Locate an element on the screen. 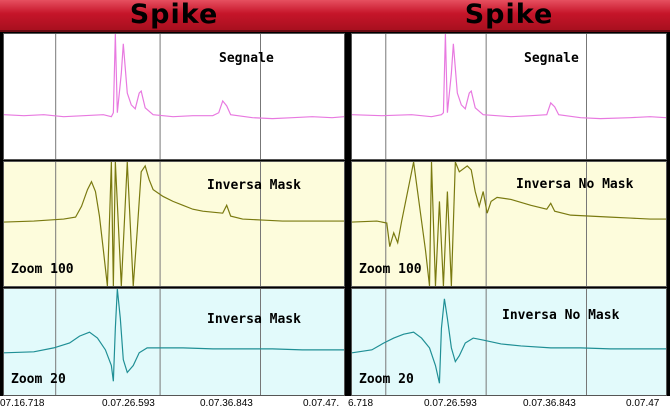  right-zoom20-strip: Inversa No Mask Zoom 20 is located at coordinates (509, 342).